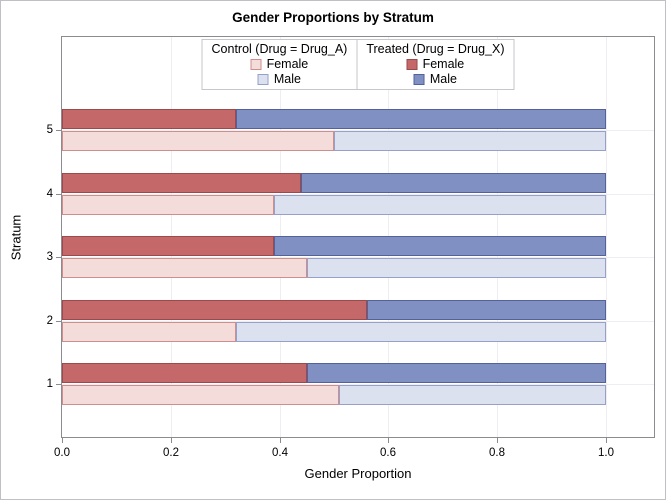 The height and width of the screenshot is (500, 666). Describe the element at coordinates (62, 453) in the screenshot. I see `x-tick-label: 0.0` at that location.